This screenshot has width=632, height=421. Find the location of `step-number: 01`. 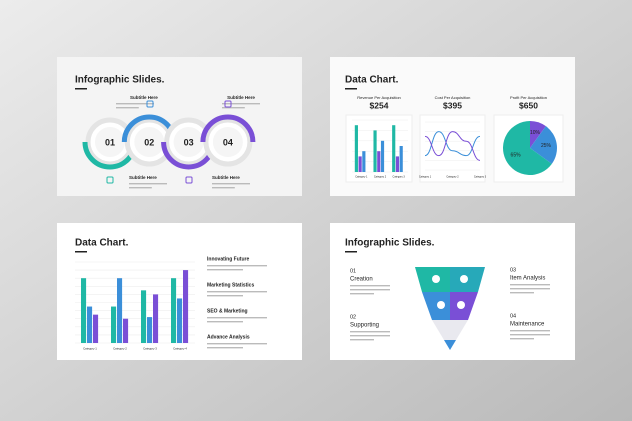

step-number: 01 is located at coordinates (110, 142).